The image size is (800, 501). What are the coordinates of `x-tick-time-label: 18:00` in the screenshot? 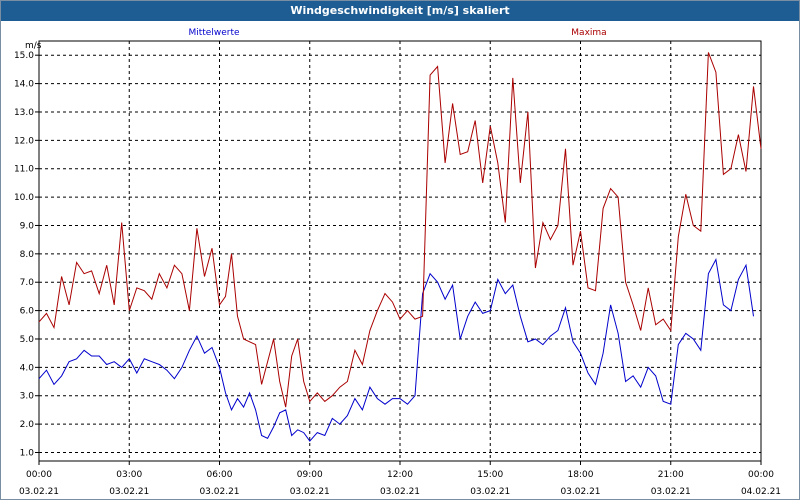 It's located at (581, 475).